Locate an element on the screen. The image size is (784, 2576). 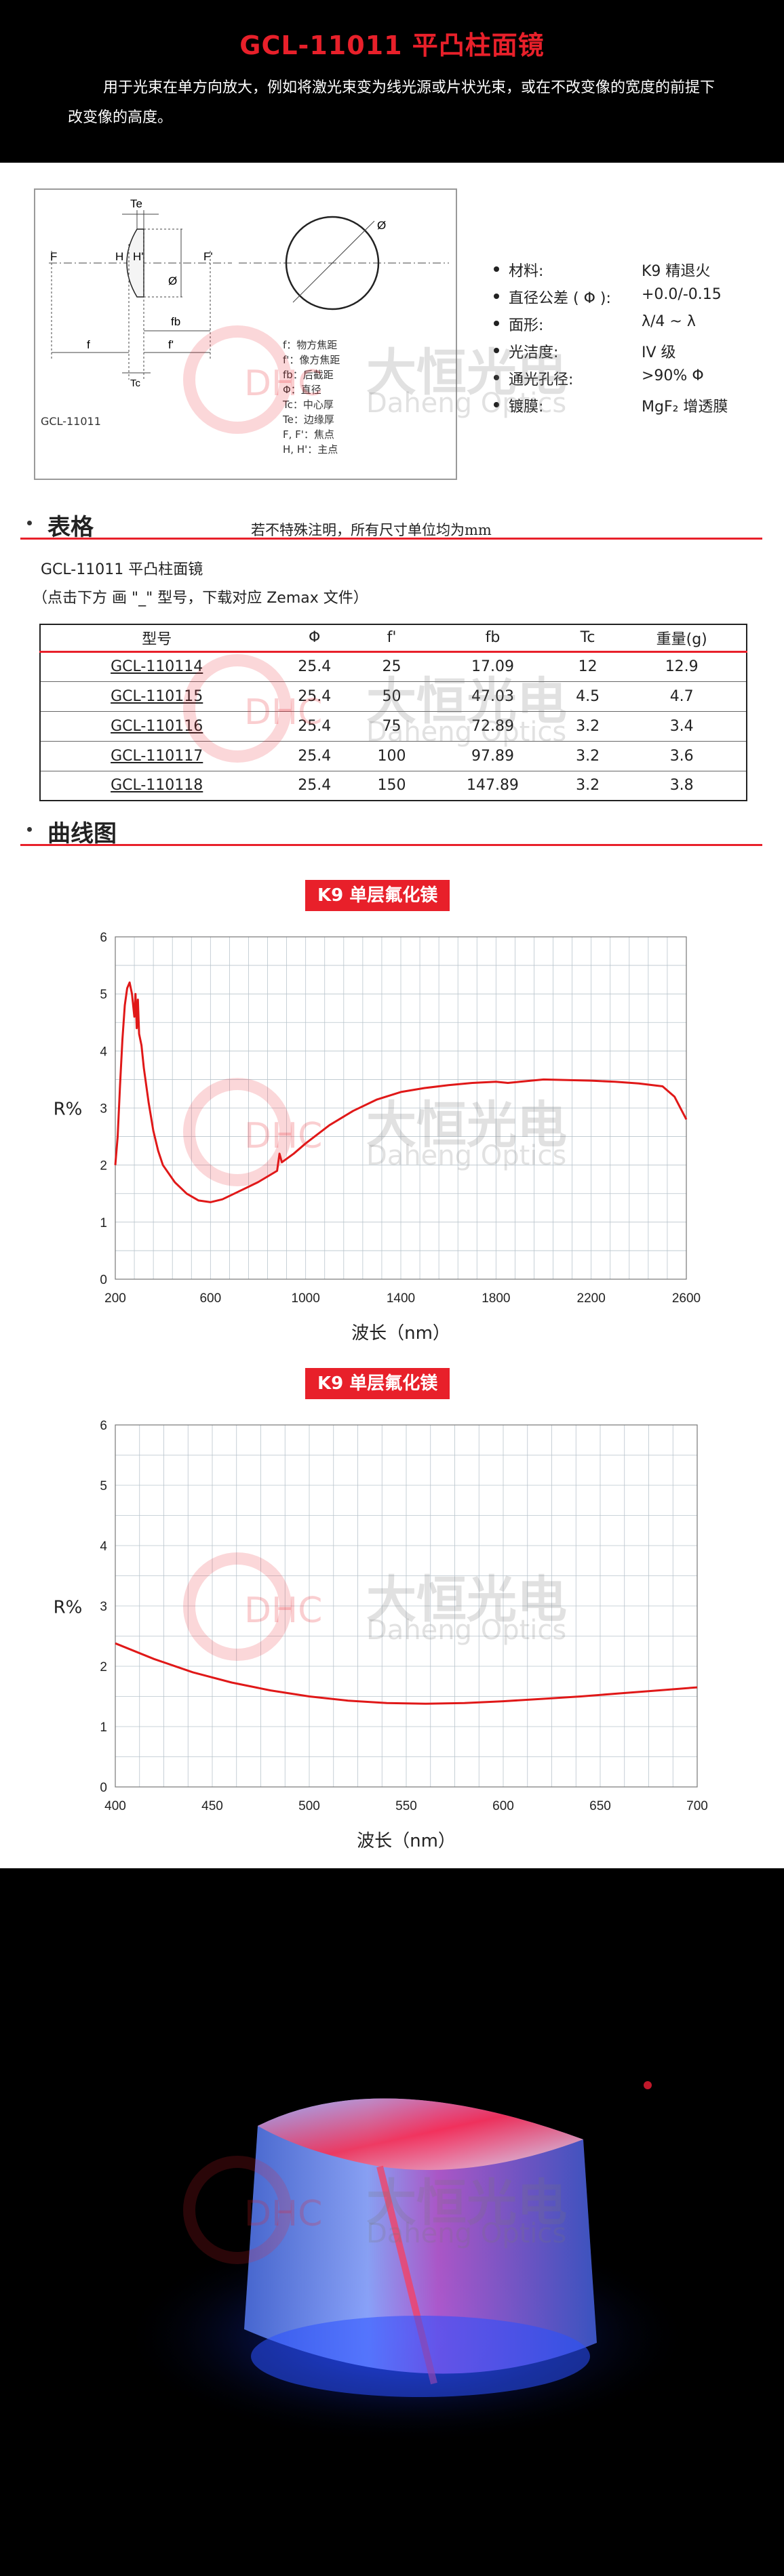
label-h-prime: H' is located at coordinates (138, 256).